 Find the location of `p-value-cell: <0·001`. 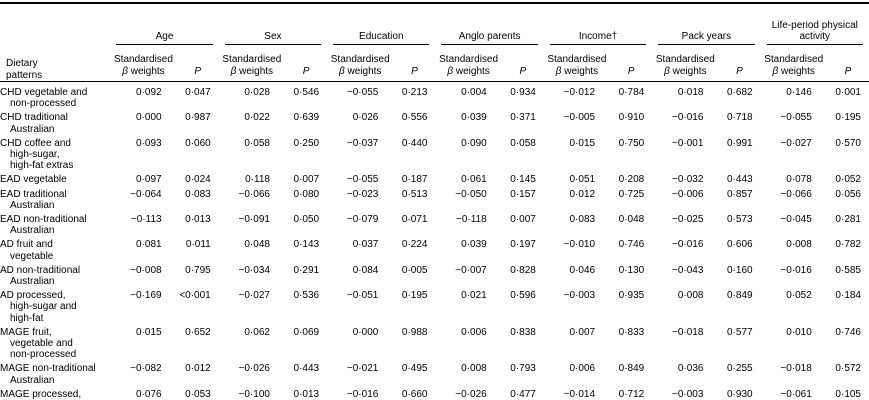

p-value-cell: <0·001 is located at coordinates (195, 296).